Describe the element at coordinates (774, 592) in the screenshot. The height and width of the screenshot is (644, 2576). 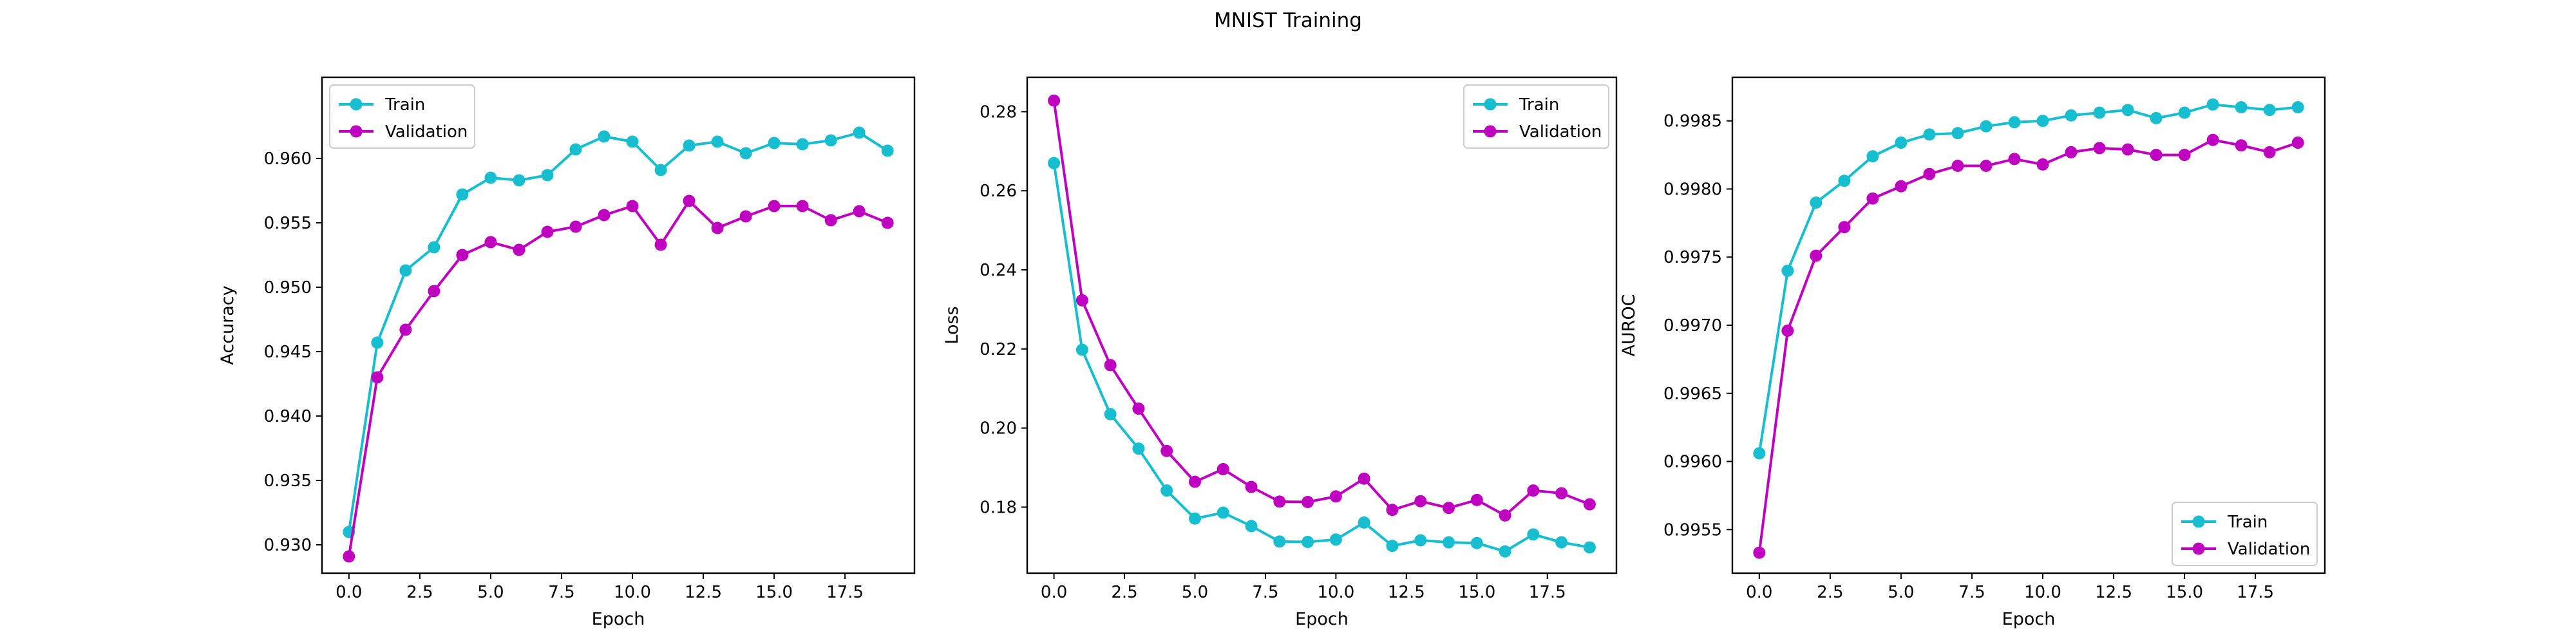
I see `x-tick-label: 15.0` at that location.